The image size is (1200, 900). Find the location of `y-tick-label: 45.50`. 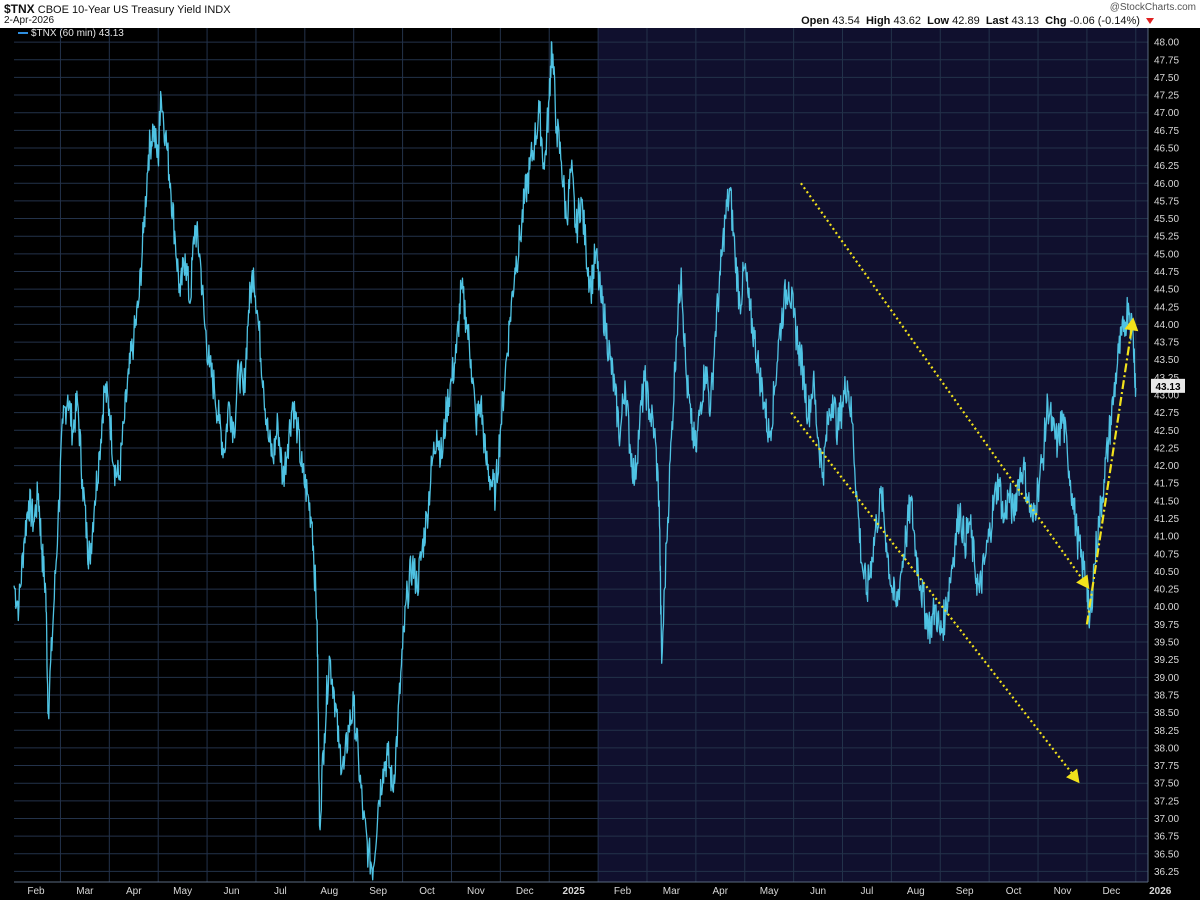

y-tick-label: 45.50 is located at coordinates (1166, 219).